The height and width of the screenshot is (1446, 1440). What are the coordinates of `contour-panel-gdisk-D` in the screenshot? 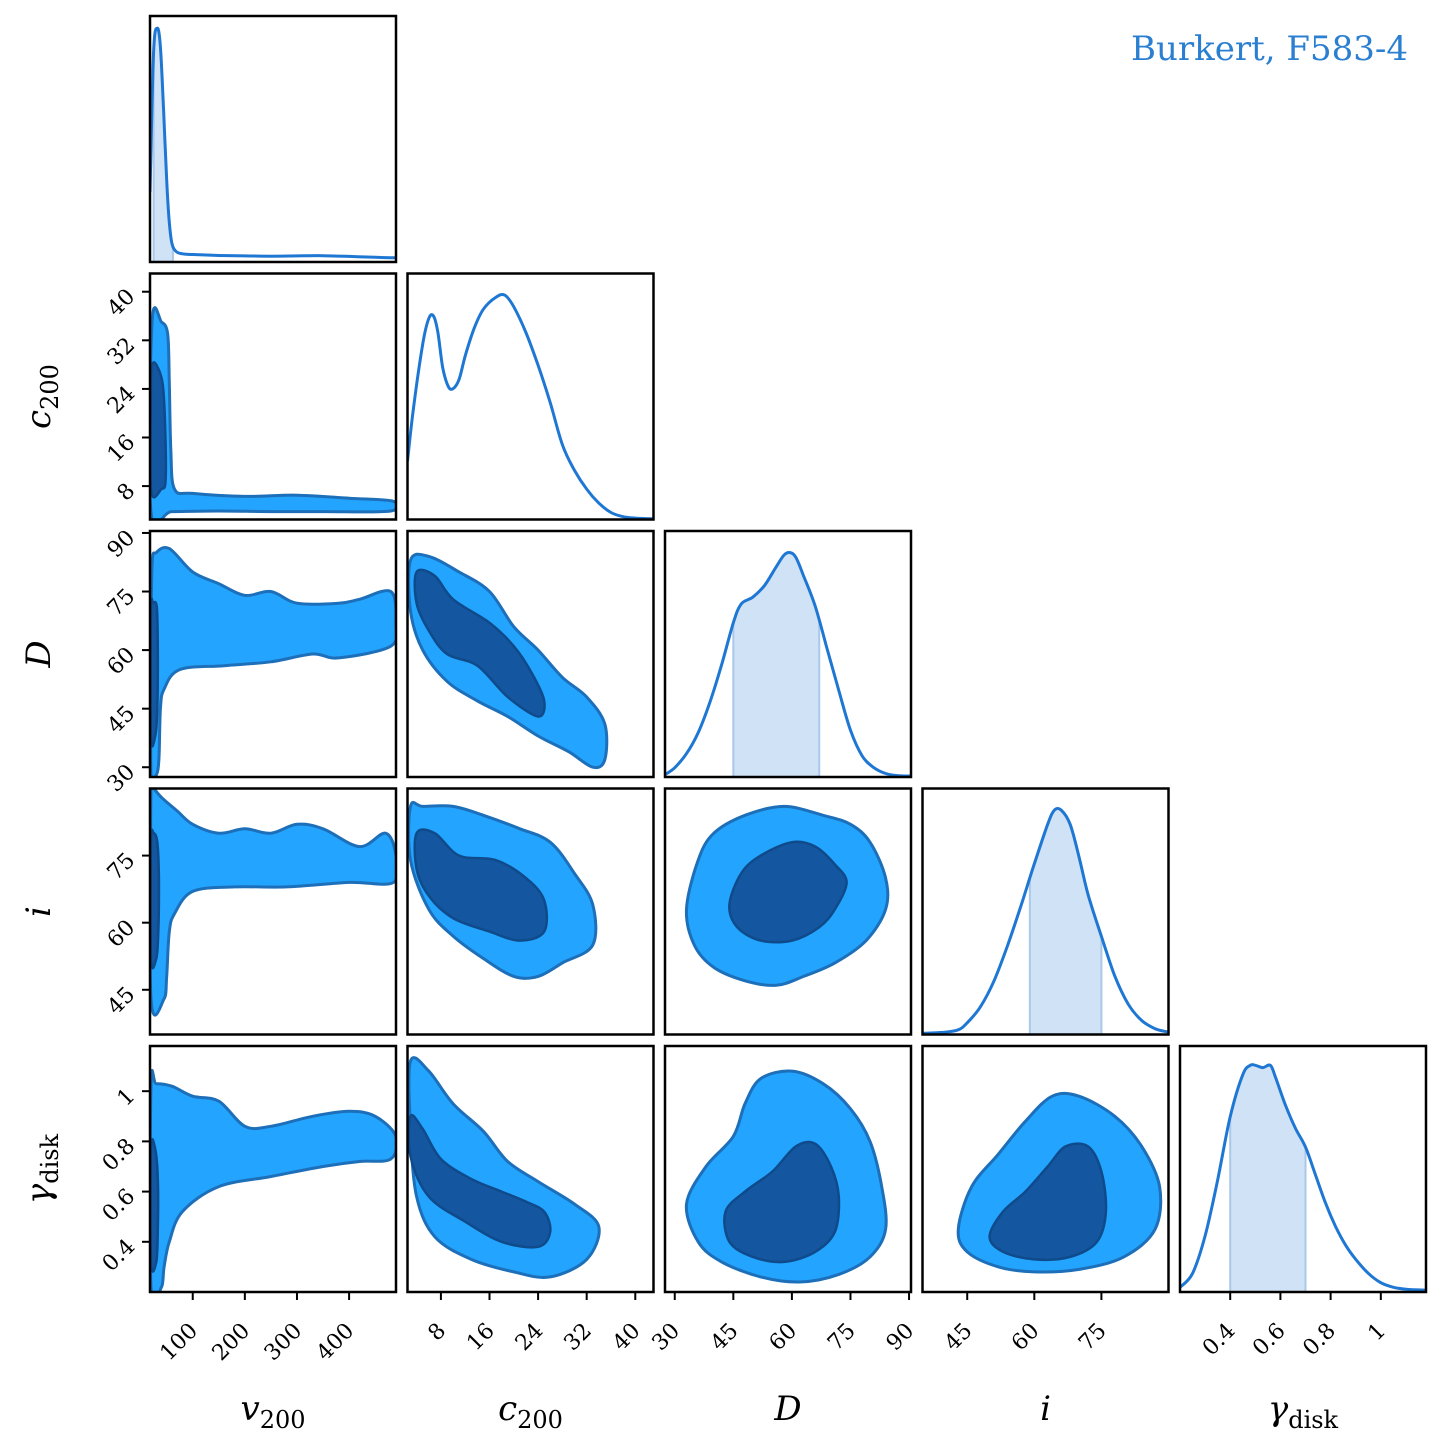 It's located at (786, 1176).